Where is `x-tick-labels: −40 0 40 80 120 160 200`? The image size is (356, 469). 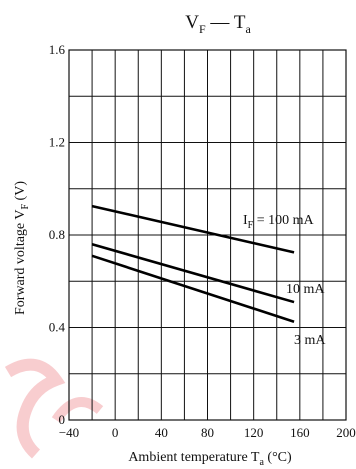
x-tick-labels: −40 0 40 80 120 160 200 is located at coordinates (207, 432).